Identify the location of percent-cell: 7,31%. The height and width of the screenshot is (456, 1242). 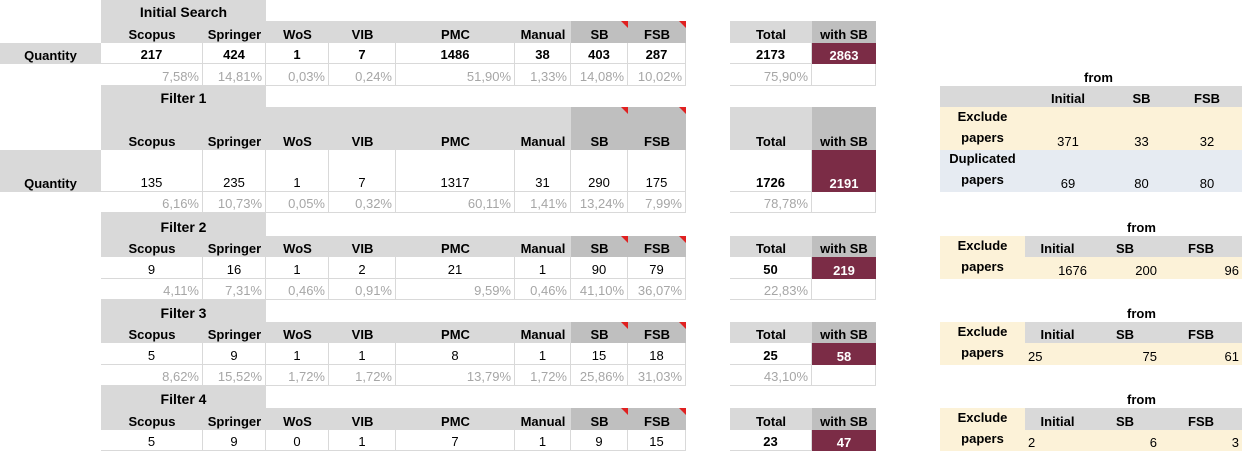
(234, 289).